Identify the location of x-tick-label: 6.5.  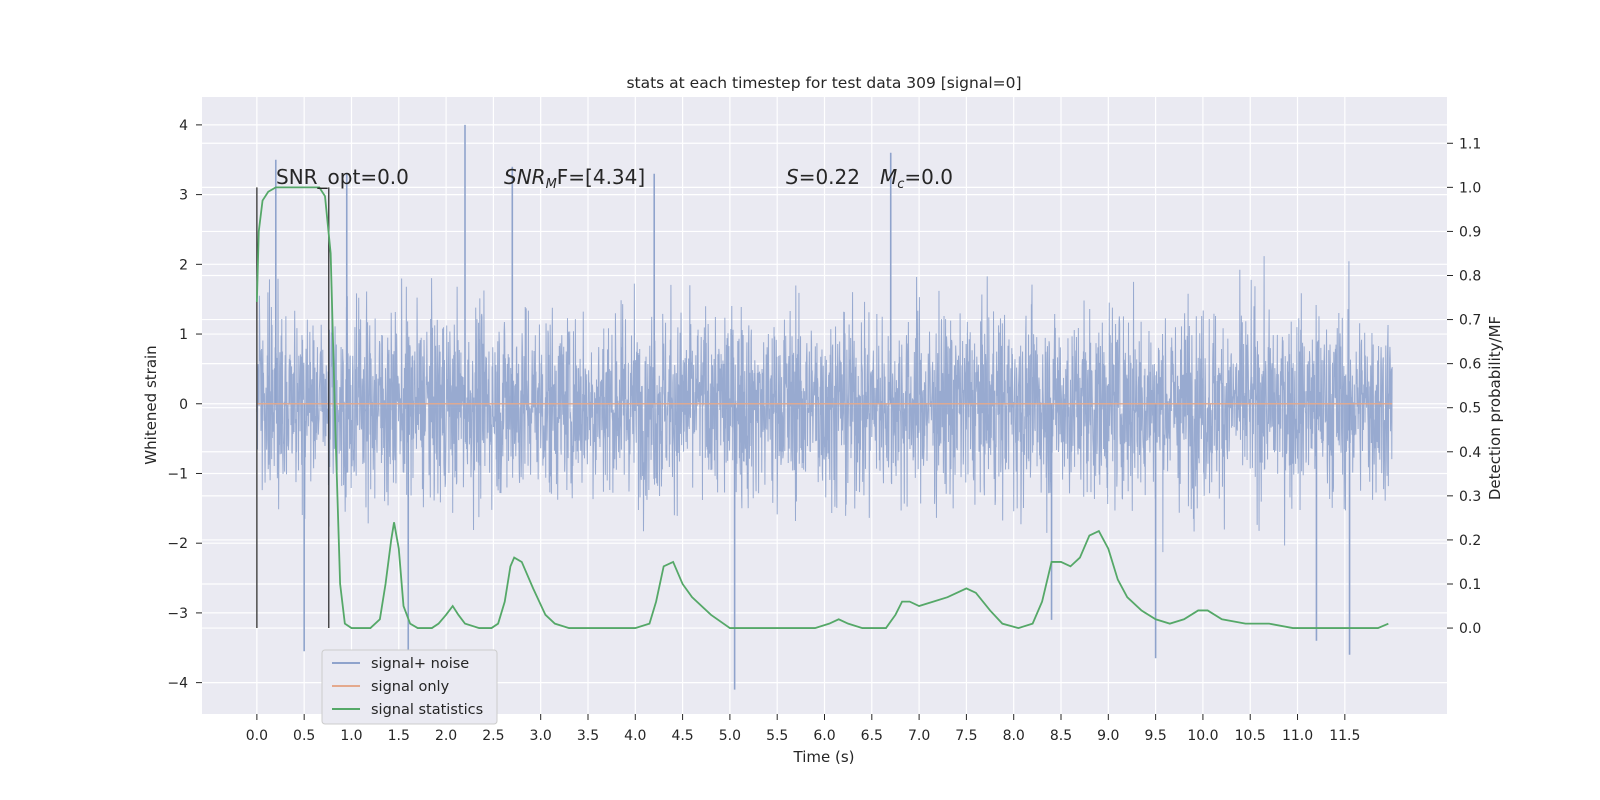
(872, 736).